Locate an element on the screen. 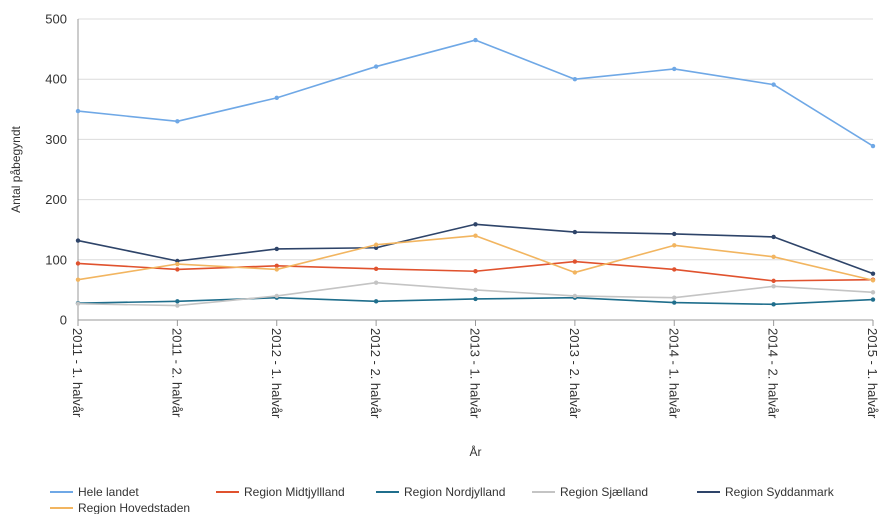 This screenshot has width=882, height=514. y-tick-labels: 0 100 200 300 400 500 is located at coordinates (56, 170).